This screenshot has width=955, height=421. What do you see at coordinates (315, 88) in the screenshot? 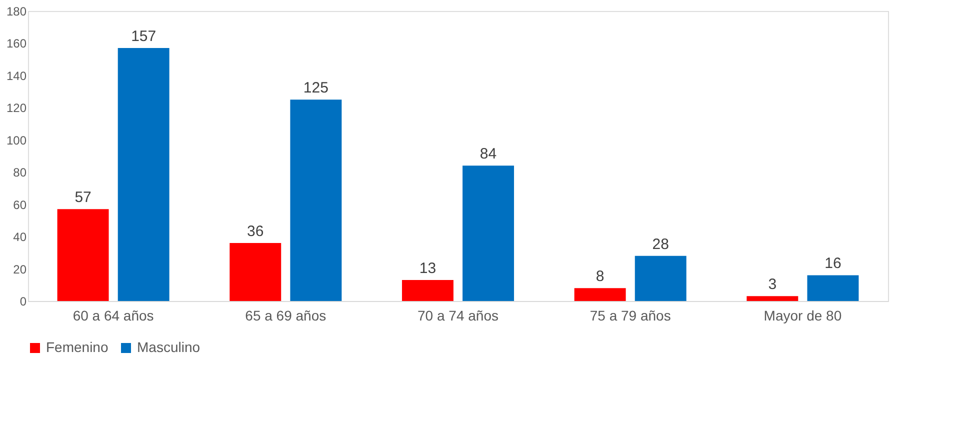
I see `data-label: 125` at bounding box center [315, 88].